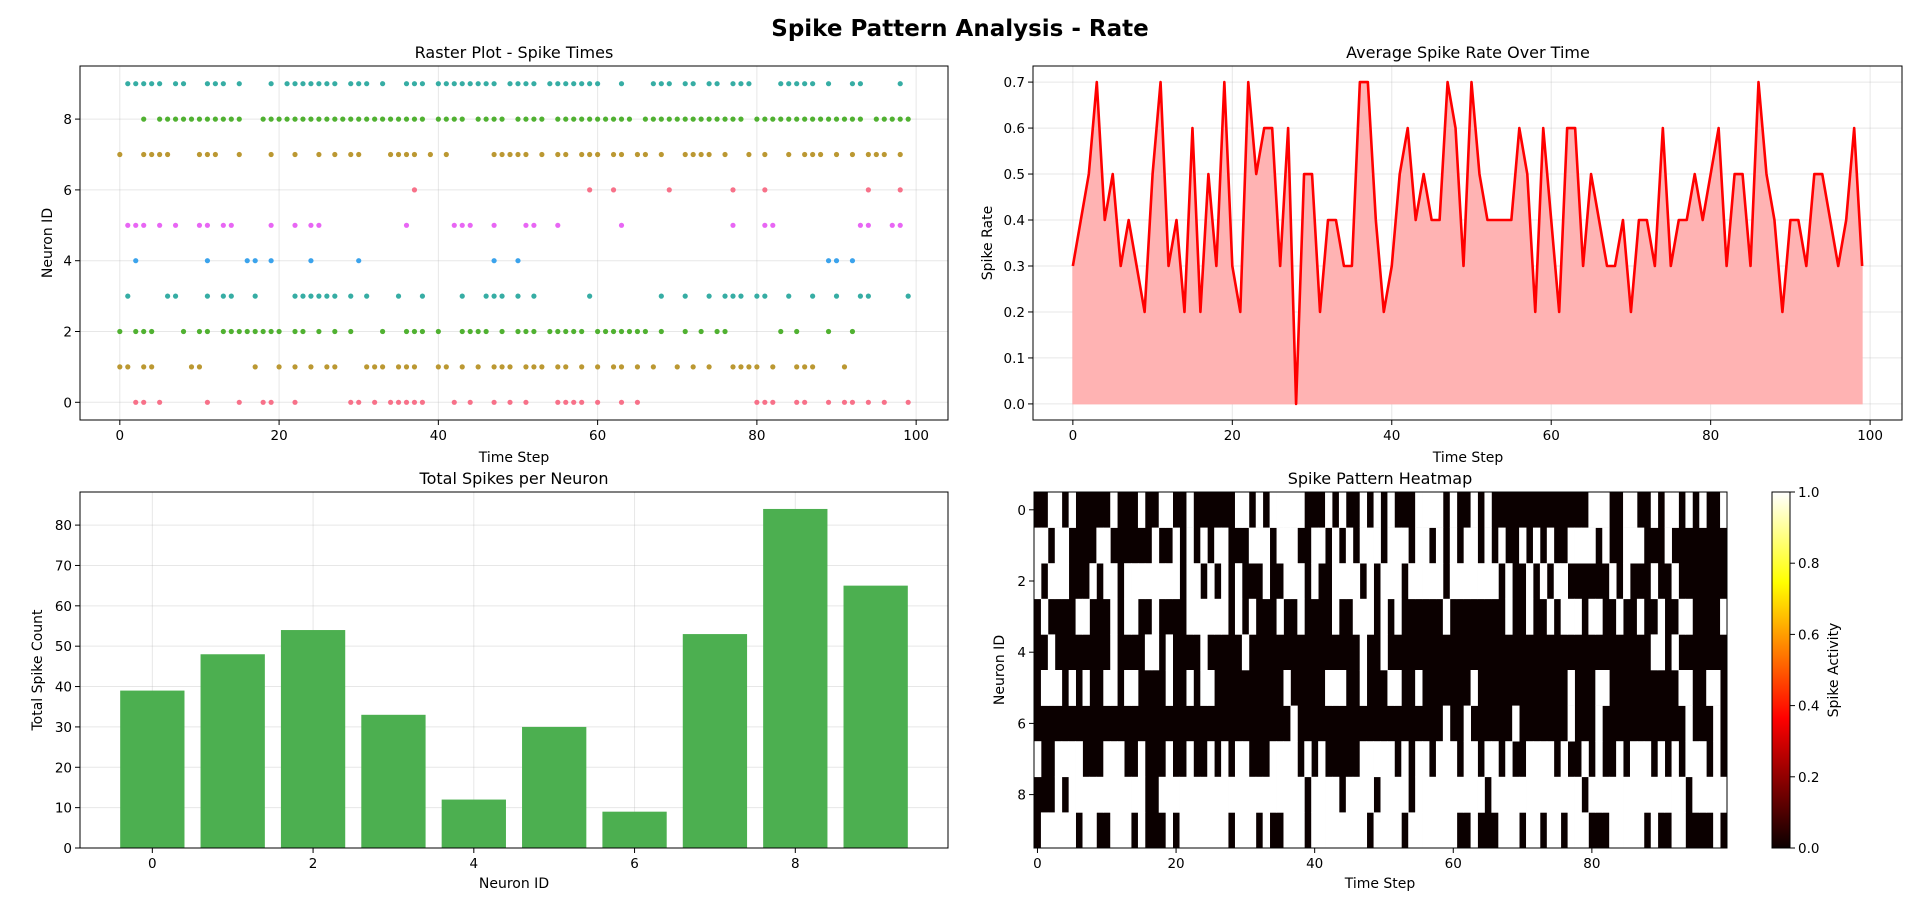  Describe the element at coordinates (67, 333) in the screenshot. I see `raster-ytick-label: 2` at that location.